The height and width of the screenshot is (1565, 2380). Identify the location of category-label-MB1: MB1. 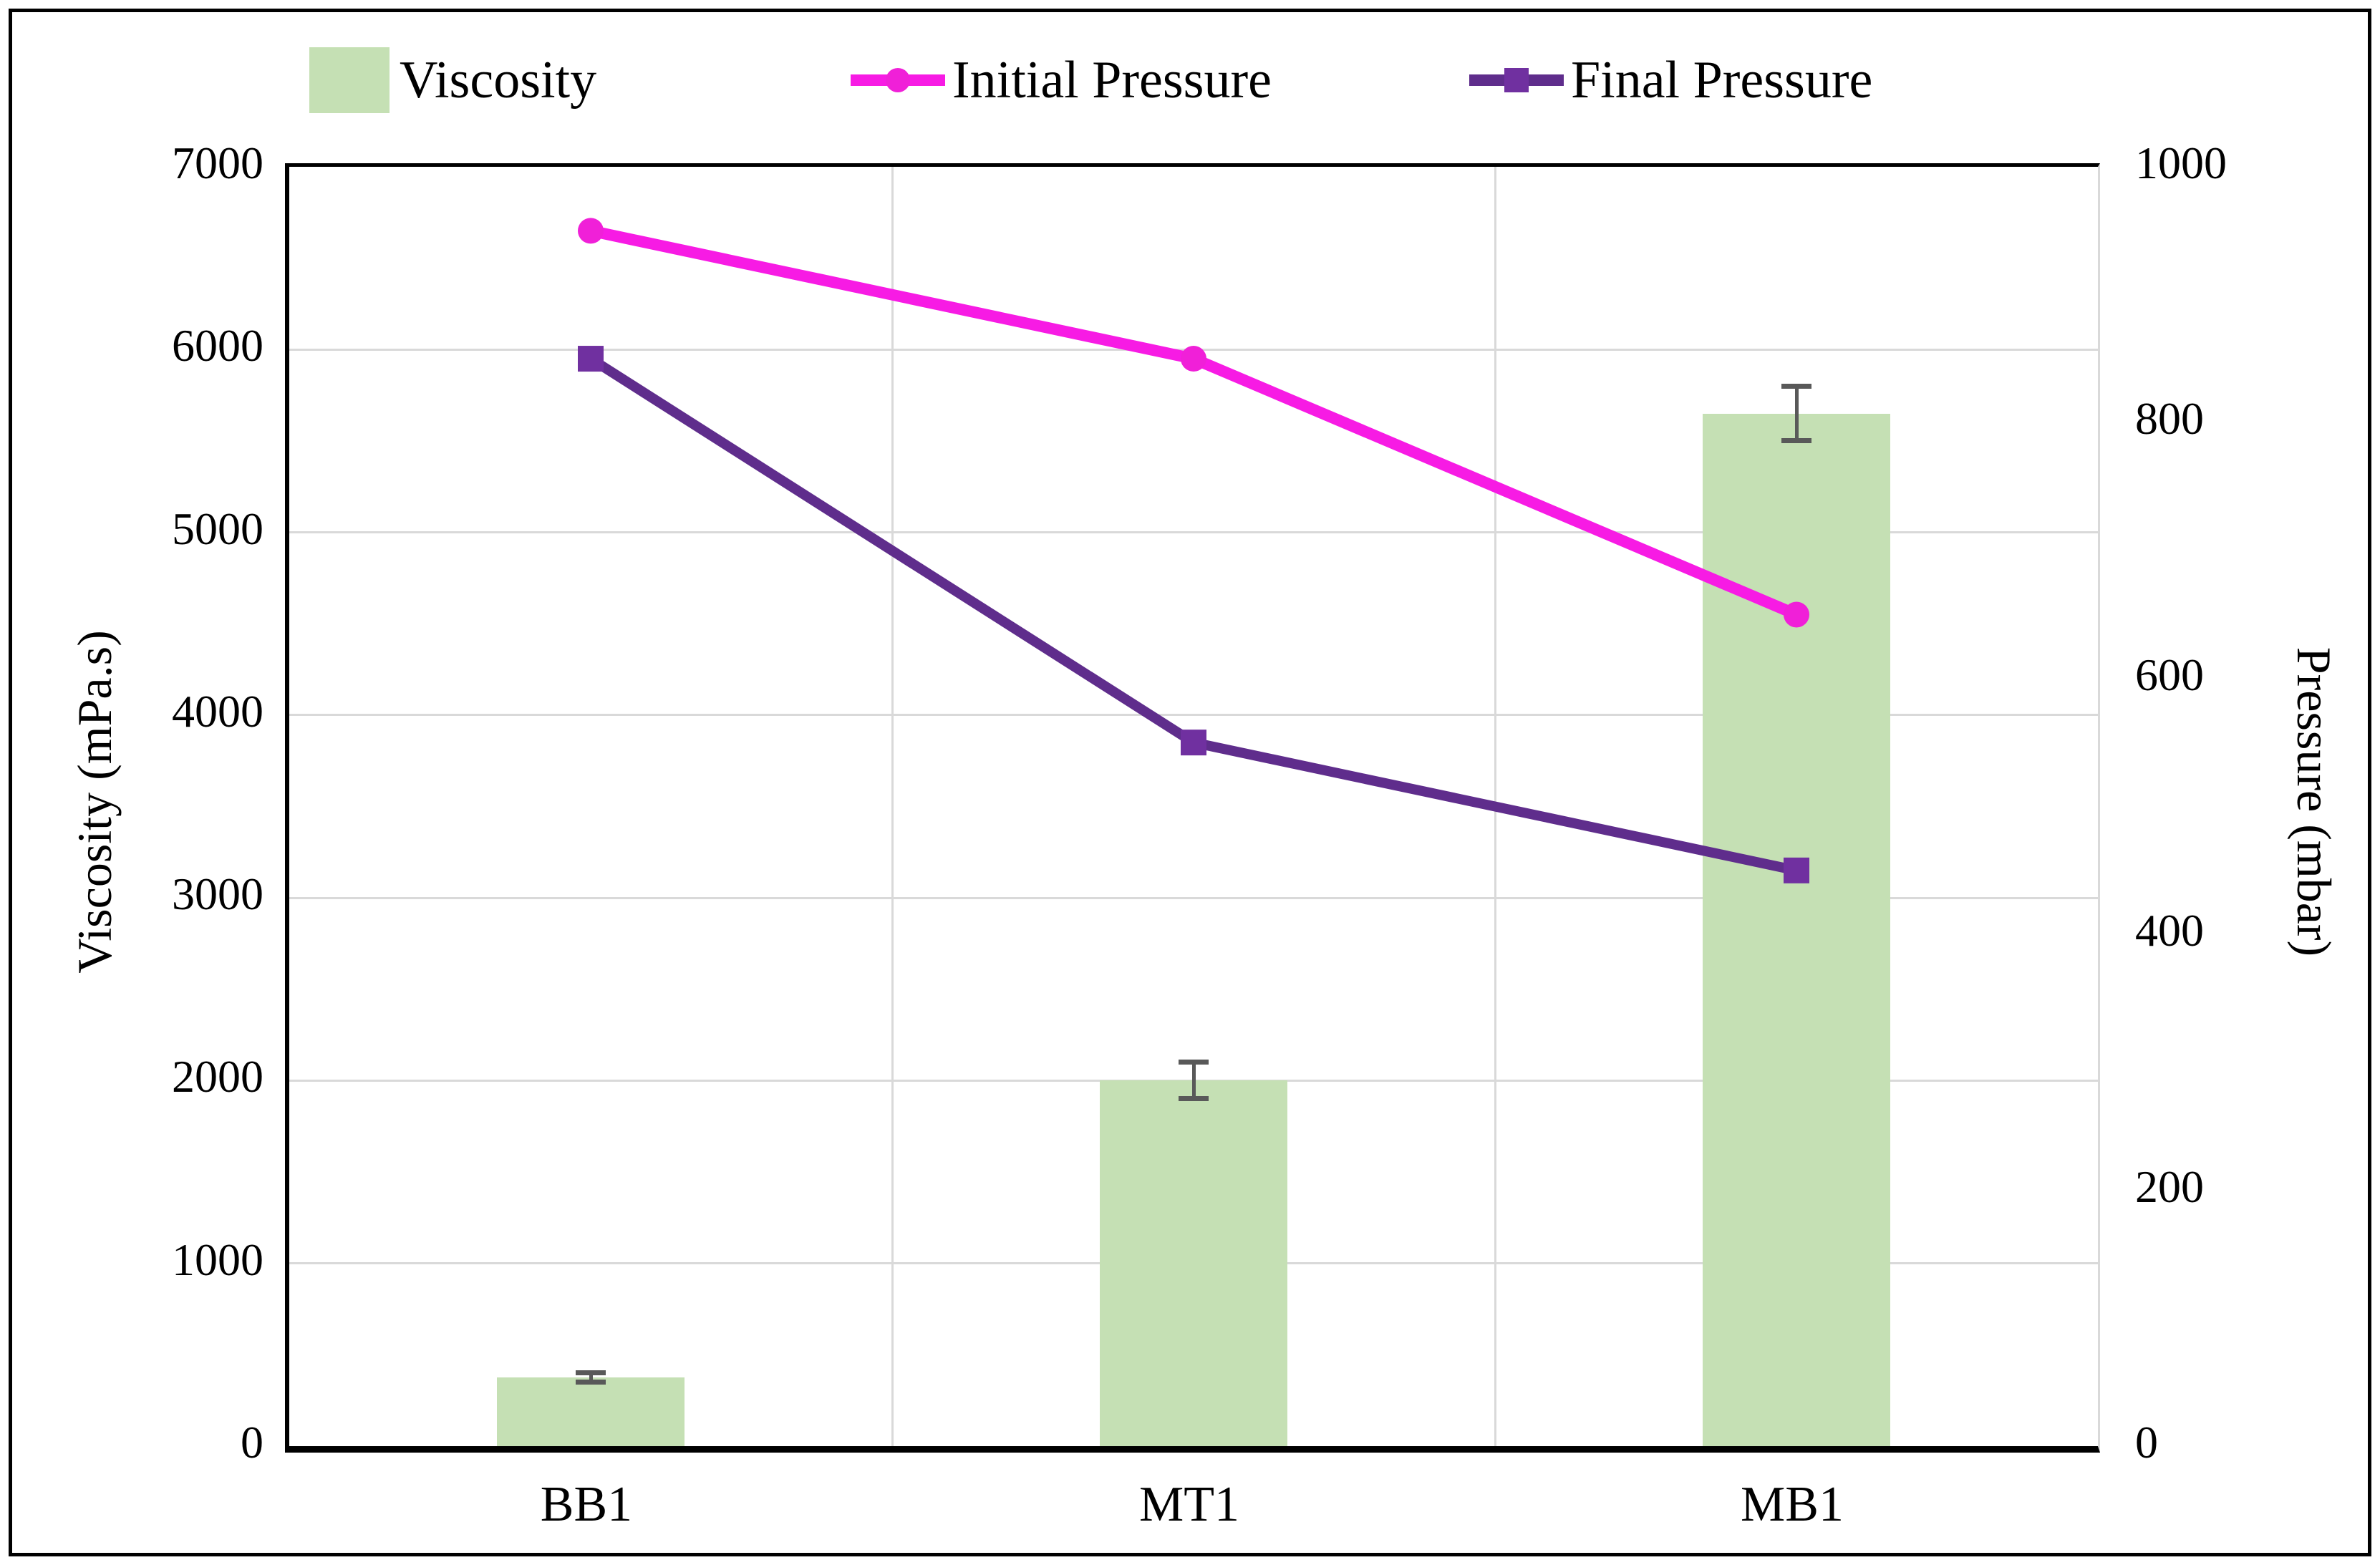
(1792, 1504).